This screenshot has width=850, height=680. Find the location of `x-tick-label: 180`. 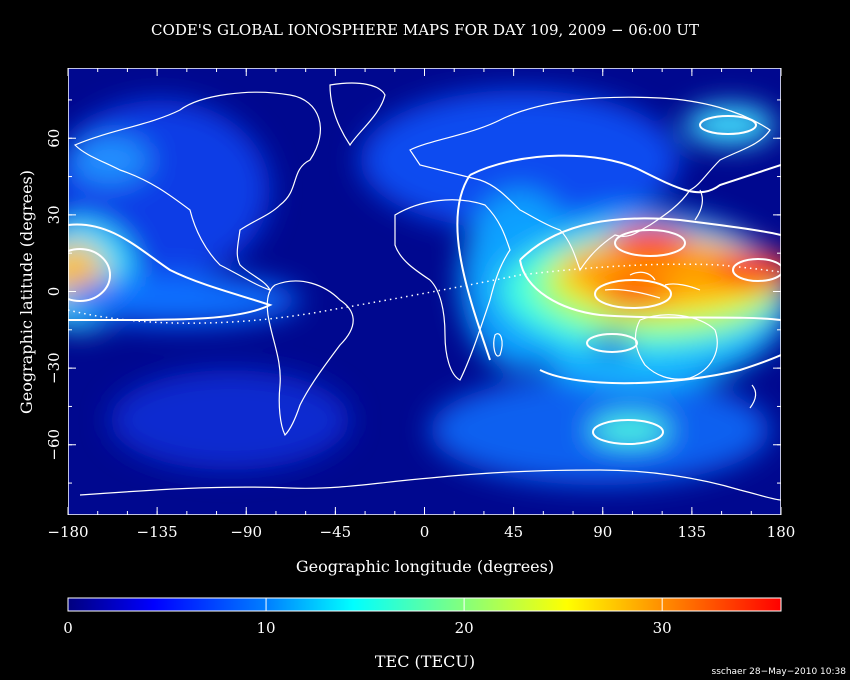

x-tick-label: 180 is located at coordinates (781, 532).